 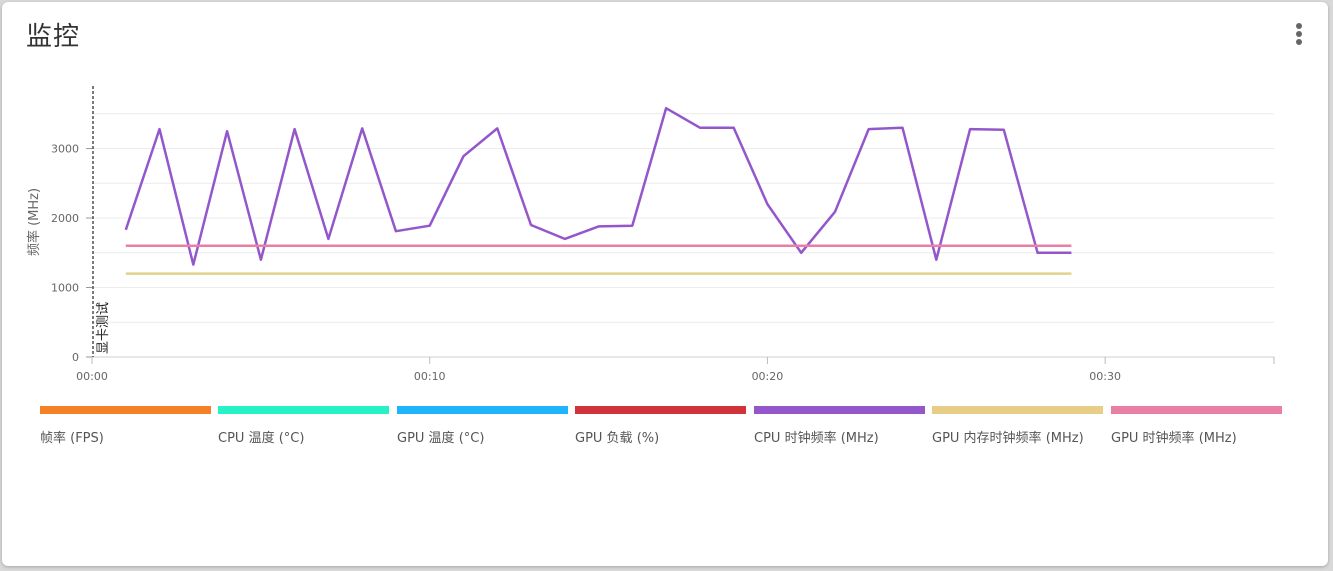 I want to click on legend-item: CPU 时钟频率 (MHz), so click(x=840, y=426).